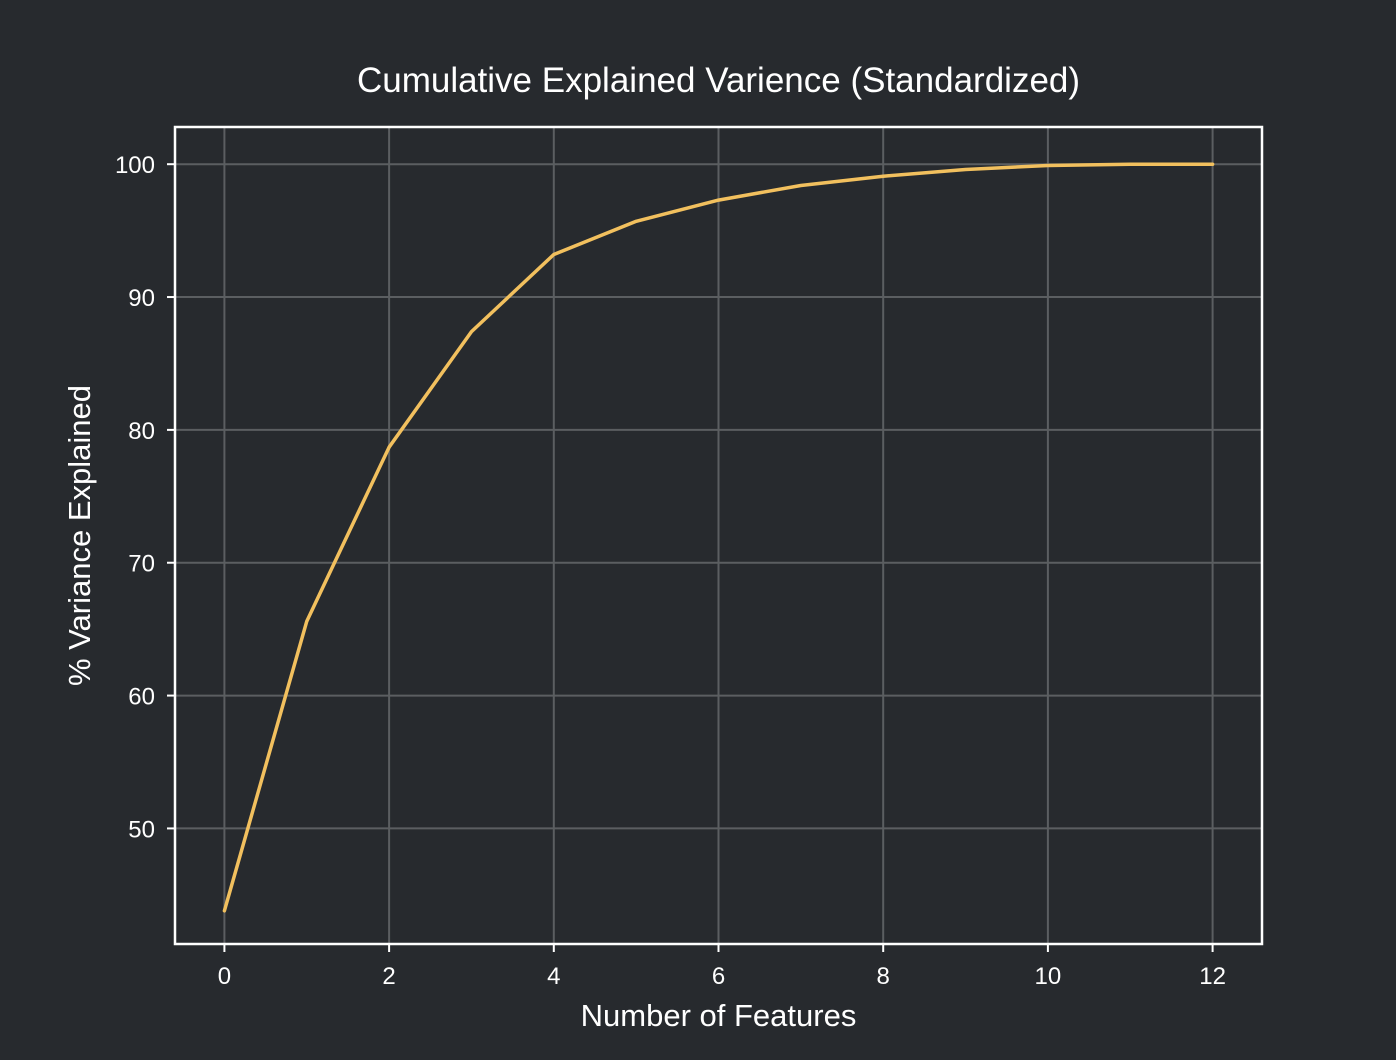 Image resolution: width=1396 pixels, height=1060 pixels. What do you see at coordinates (718, 976) in the screenshot?
I see `x-tick-label: 6` at bounding box center [718, 976].